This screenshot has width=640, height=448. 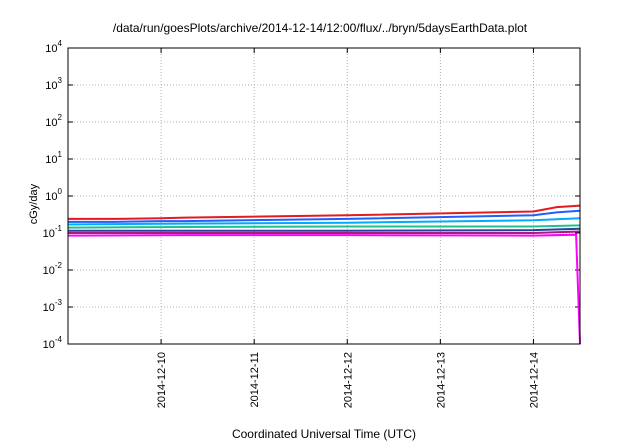 I want to click on y-tick-label: 10², so click(x=53, y=121).